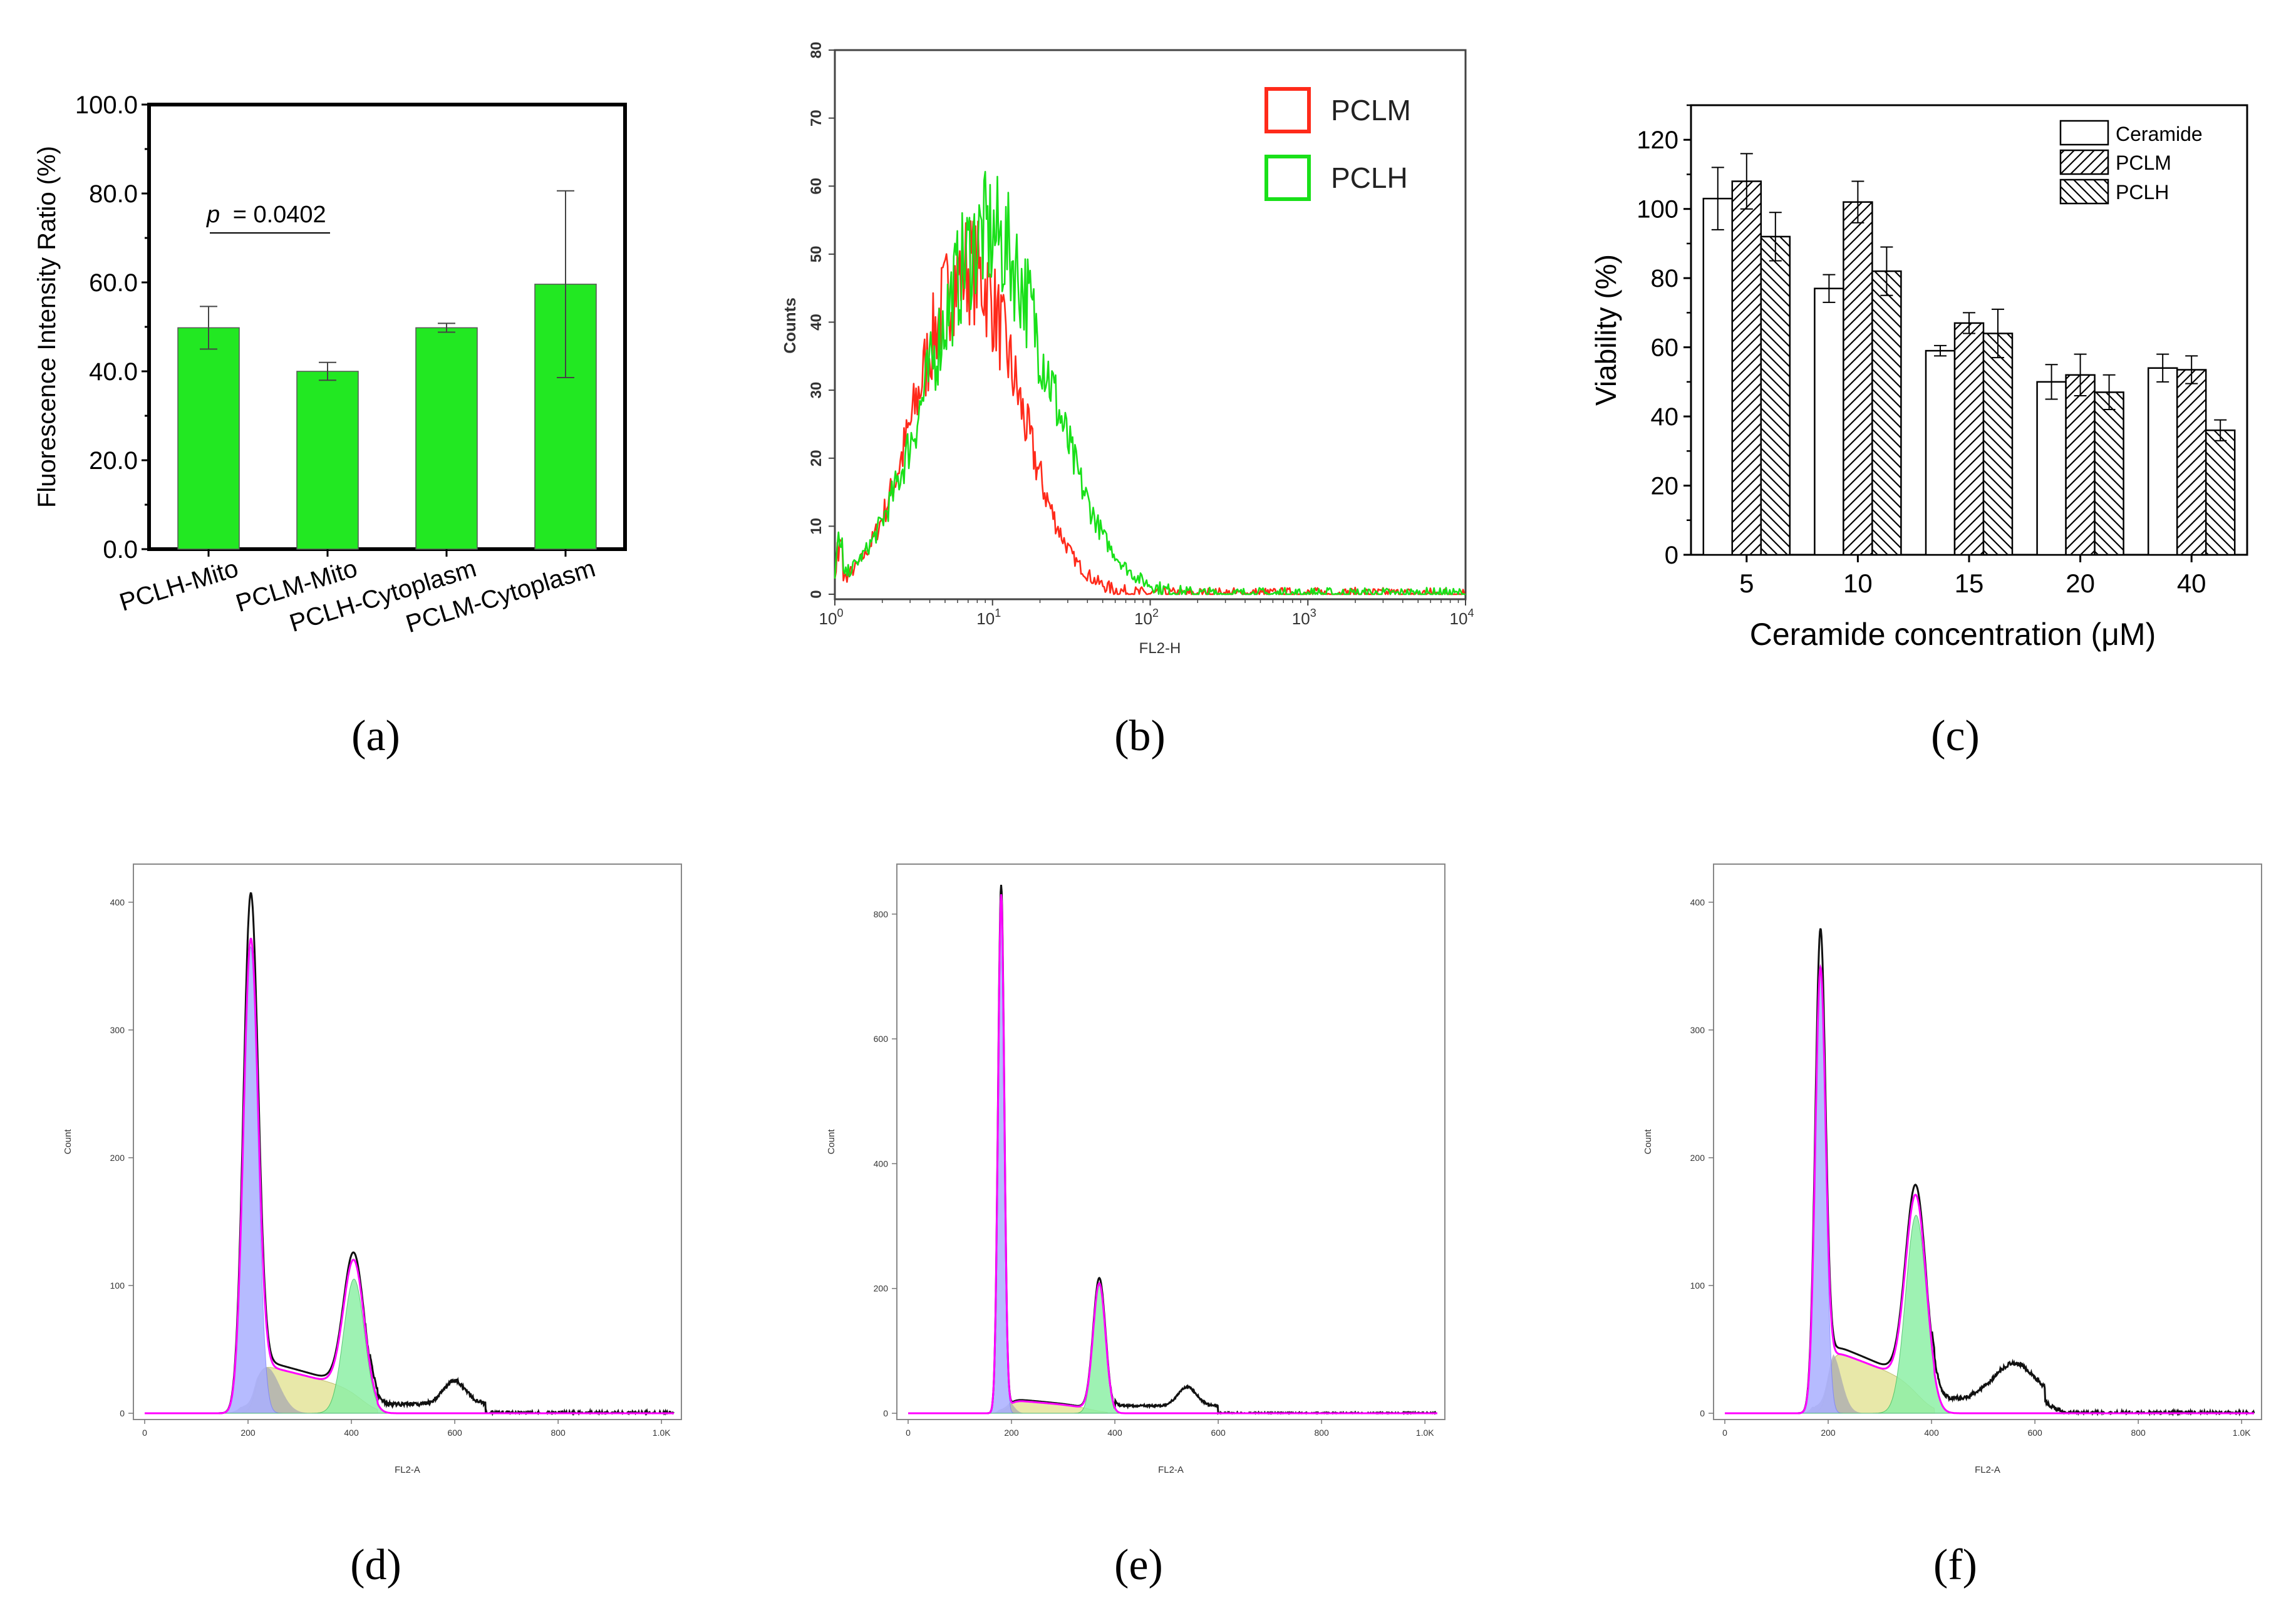 Image resolution: width=2296 pixels, height=1608 pixels. I want to click on panel-b-x-tick-label: 10¹, so click(988, 617).